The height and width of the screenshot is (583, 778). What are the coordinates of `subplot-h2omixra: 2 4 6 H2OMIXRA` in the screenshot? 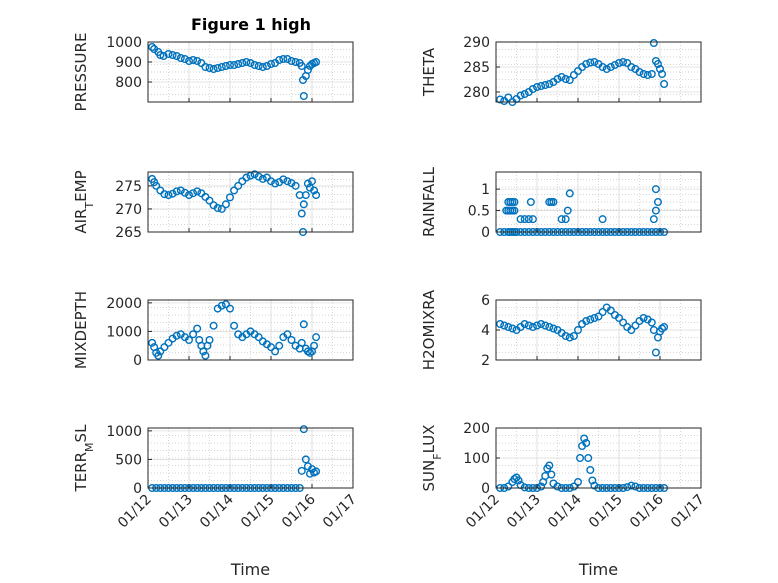 It's located at (561, 329).